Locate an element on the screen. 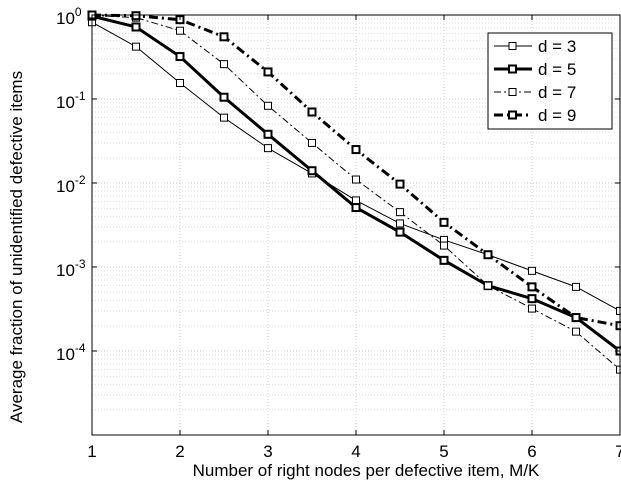  x-tick-label: 6 is located at coordinates (531, 451).